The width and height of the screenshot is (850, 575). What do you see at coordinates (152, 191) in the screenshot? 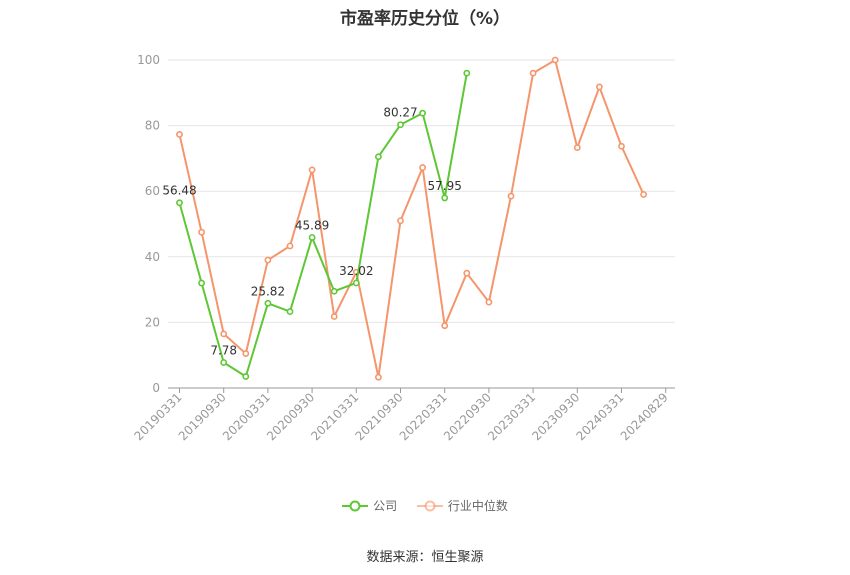
I see `y-tick-label: 60` at bounding box center [152, 191].